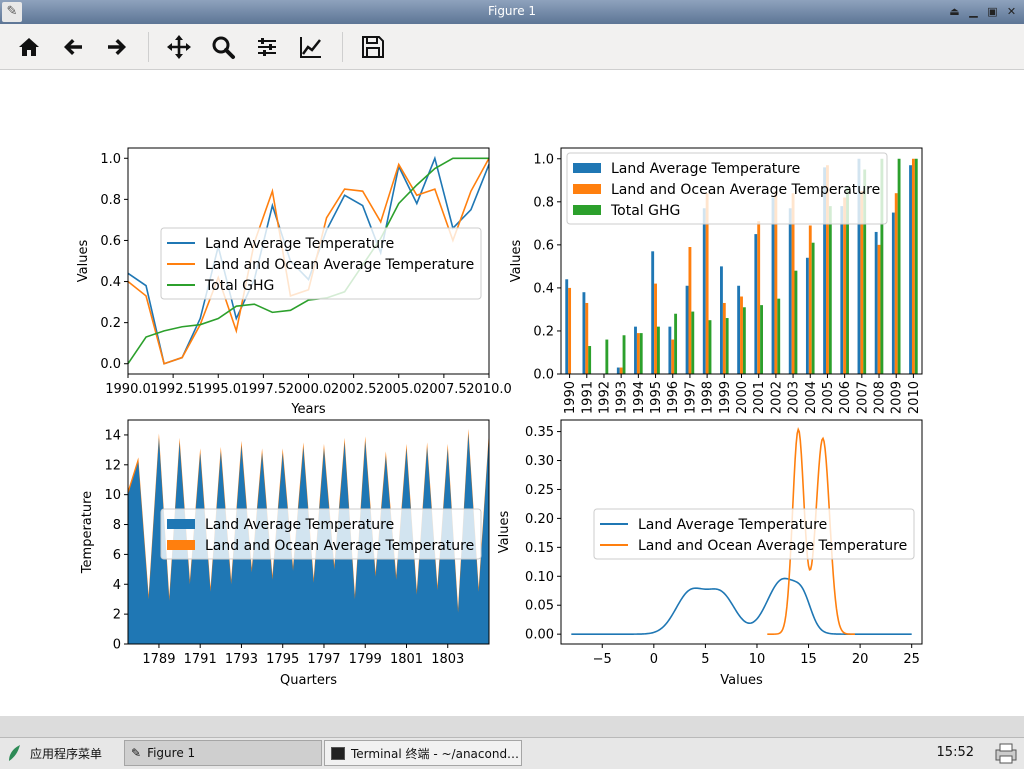 The width and height of the screenshot is (1024, 769). I want to click on save-button, so click(373, 47).